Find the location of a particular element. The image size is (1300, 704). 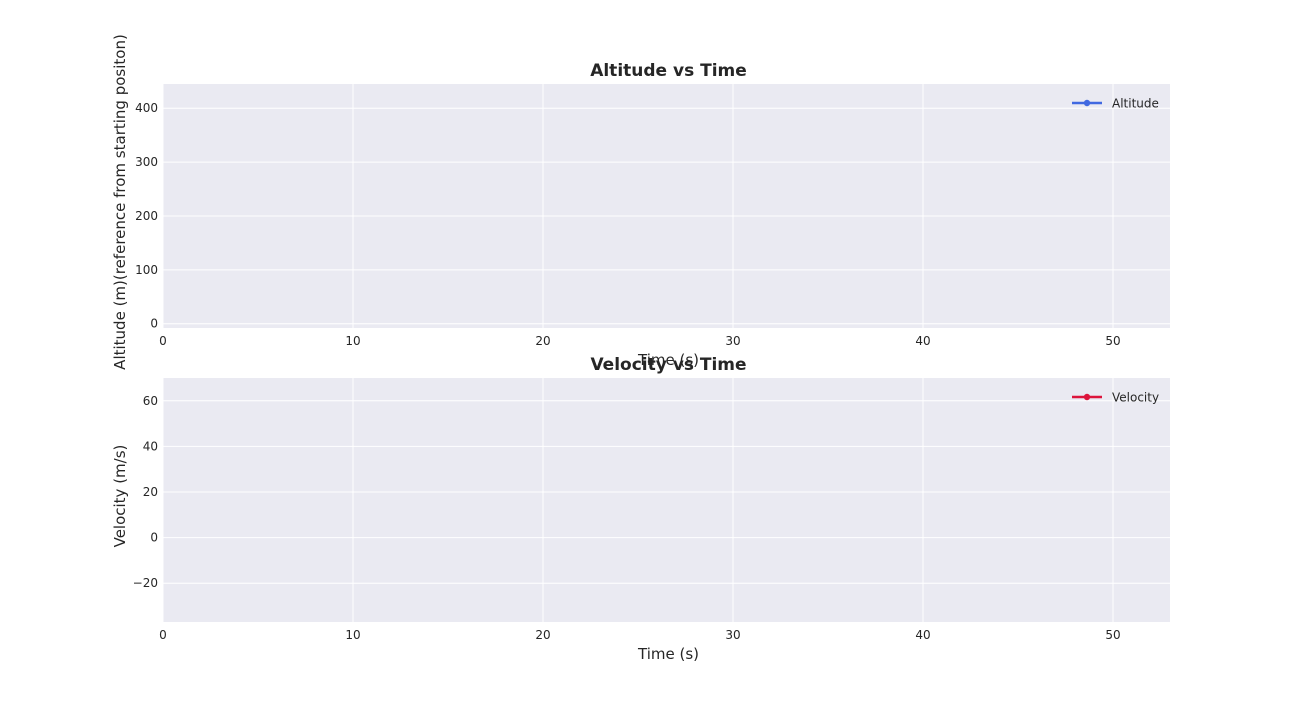

y-tick-label: 20 is located at coordinates (150, 492).